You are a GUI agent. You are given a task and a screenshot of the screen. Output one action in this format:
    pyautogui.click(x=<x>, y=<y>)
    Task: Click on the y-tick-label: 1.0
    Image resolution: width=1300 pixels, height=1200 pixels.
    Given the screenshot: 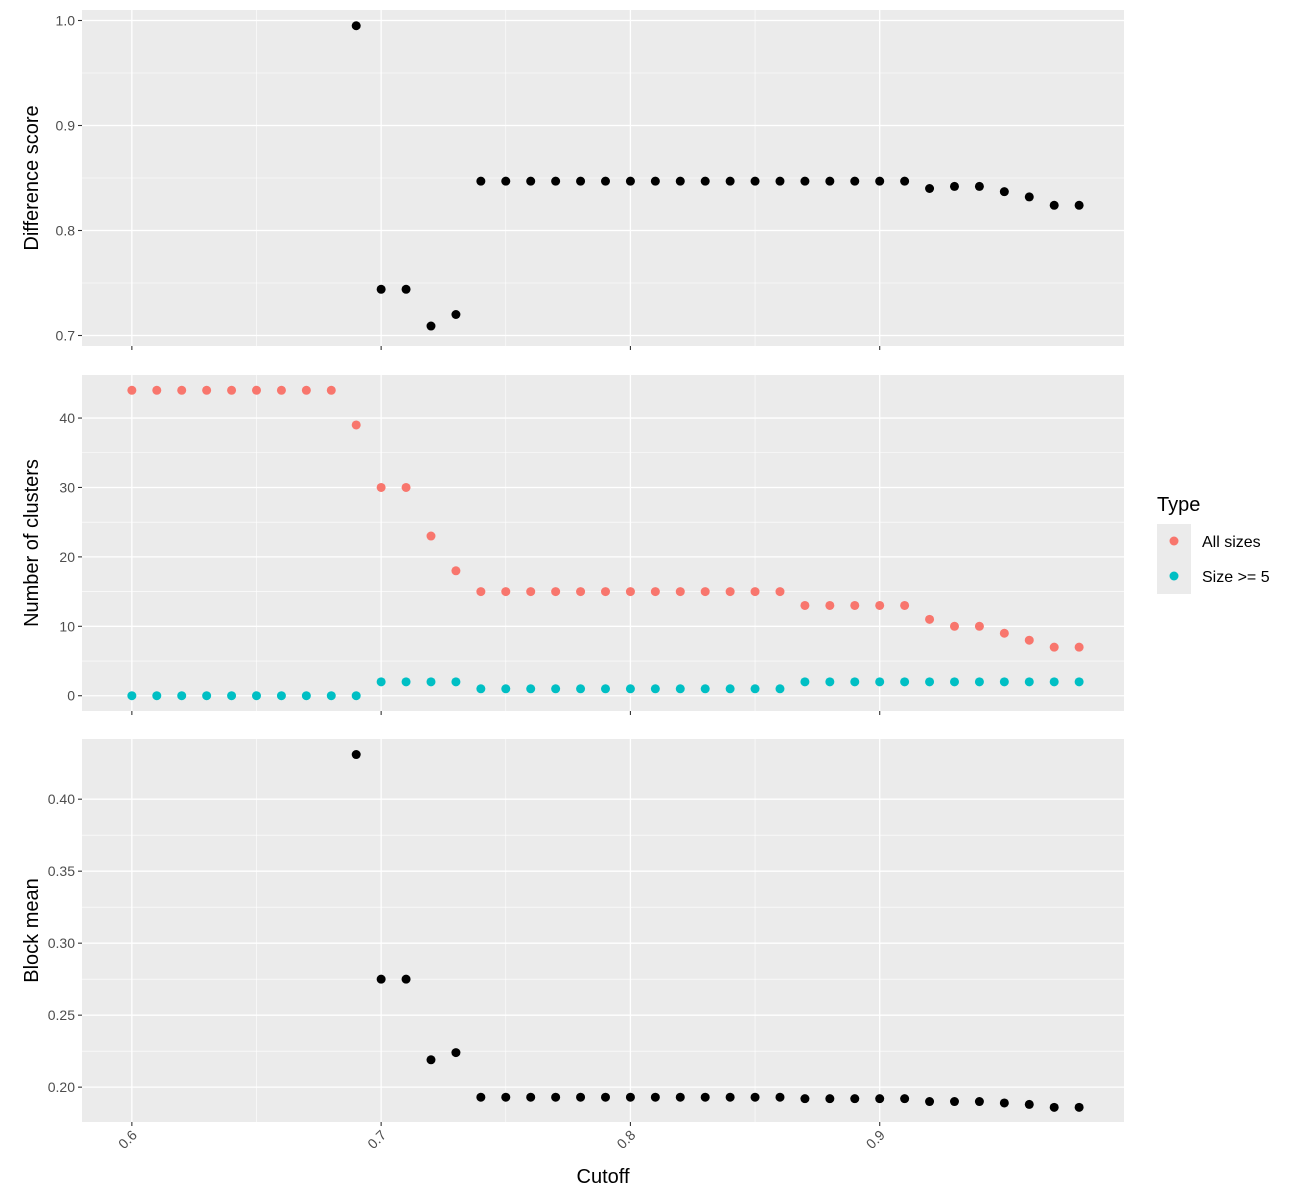 What is the action you would take?
    pyautogui.click(x=66, y=21)
    